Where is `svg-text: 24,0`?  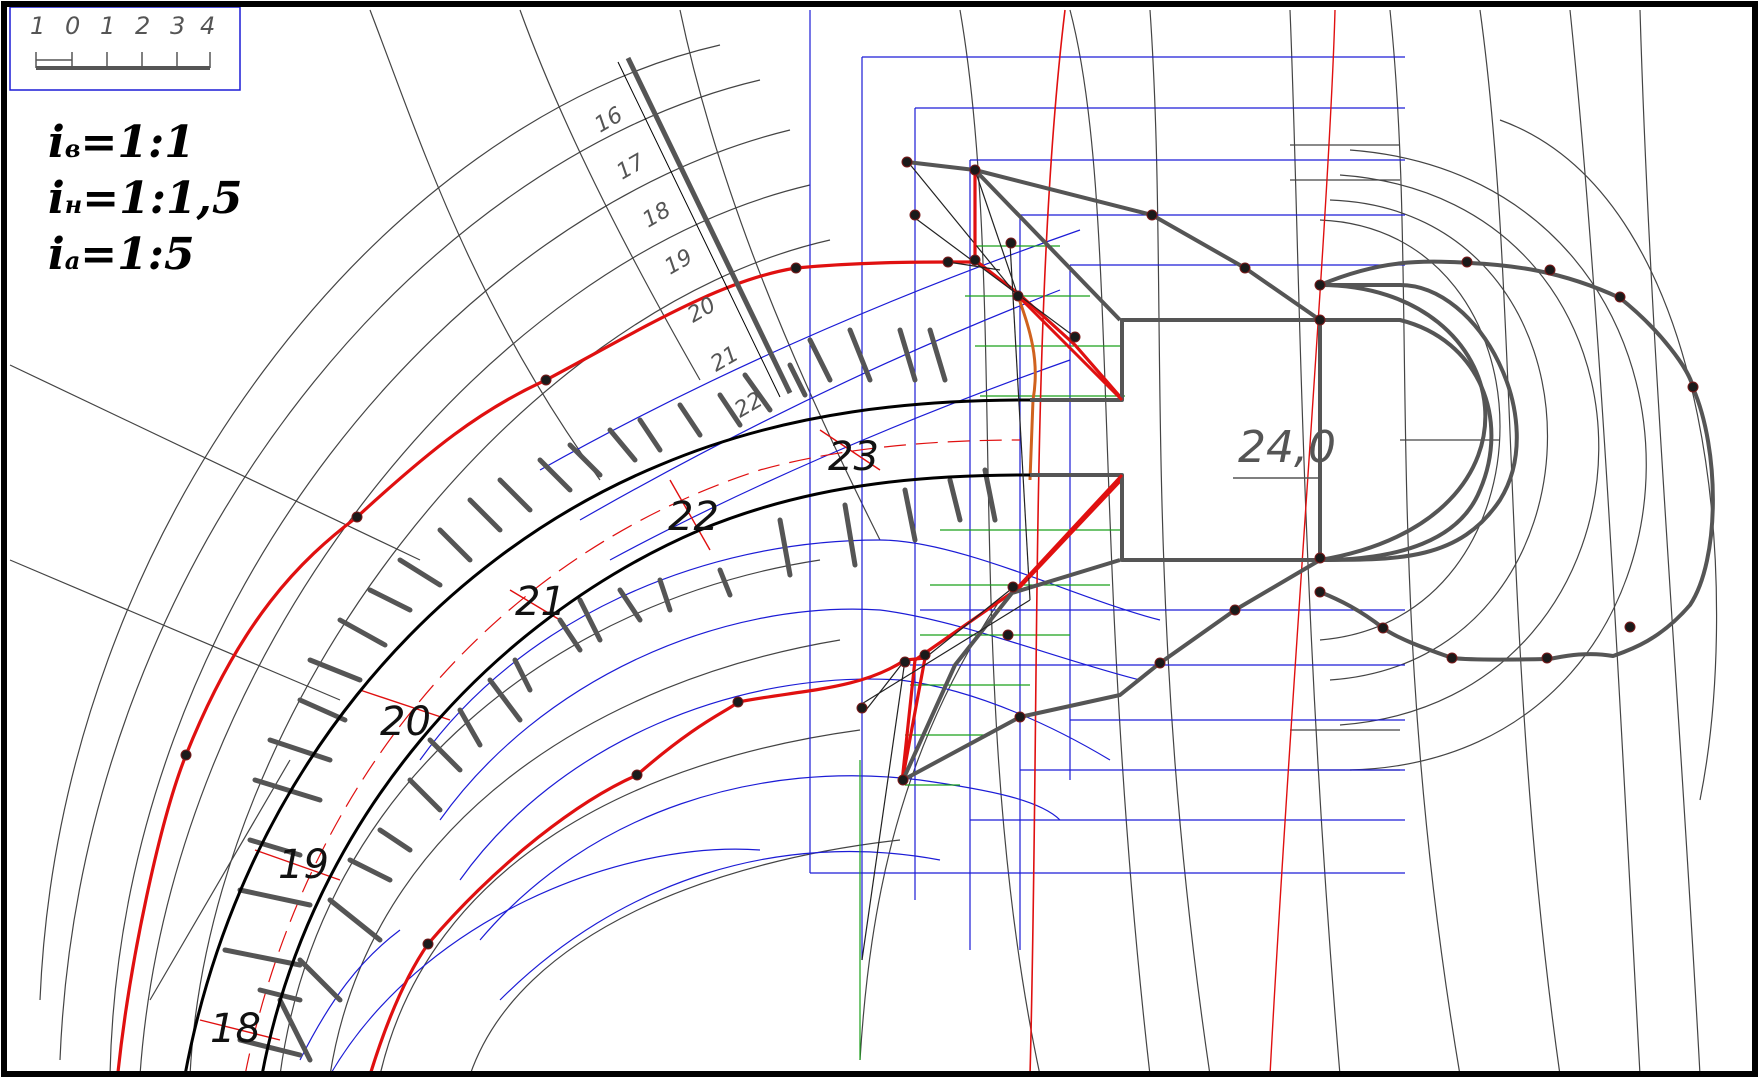 svg-text: 24,0 is located at coordinates (1287, 447).